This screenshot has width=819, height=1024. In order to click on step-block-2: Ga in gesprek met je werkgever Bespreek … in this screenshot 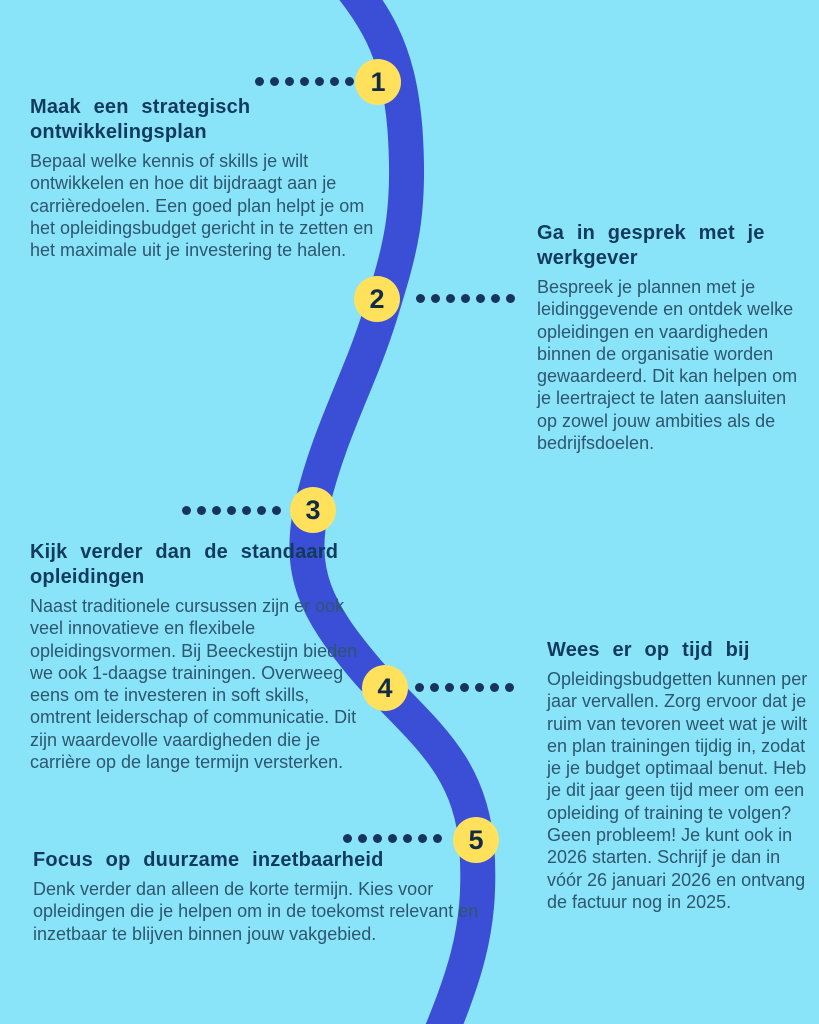, I will do `click(673, 337)`.